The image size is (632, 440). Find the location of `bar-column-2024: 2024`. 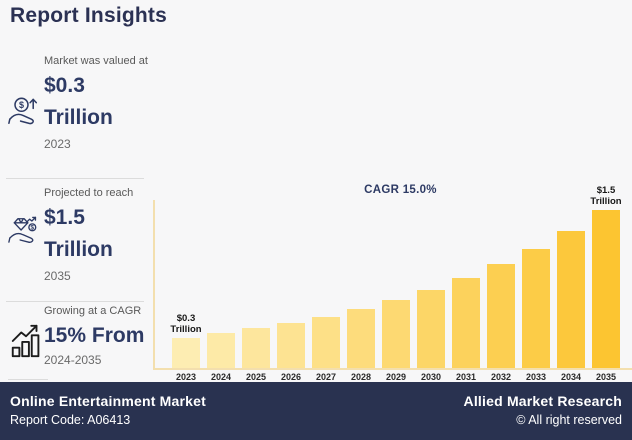

bar-column-2024: 2024 is located at coordinates (221, 291).